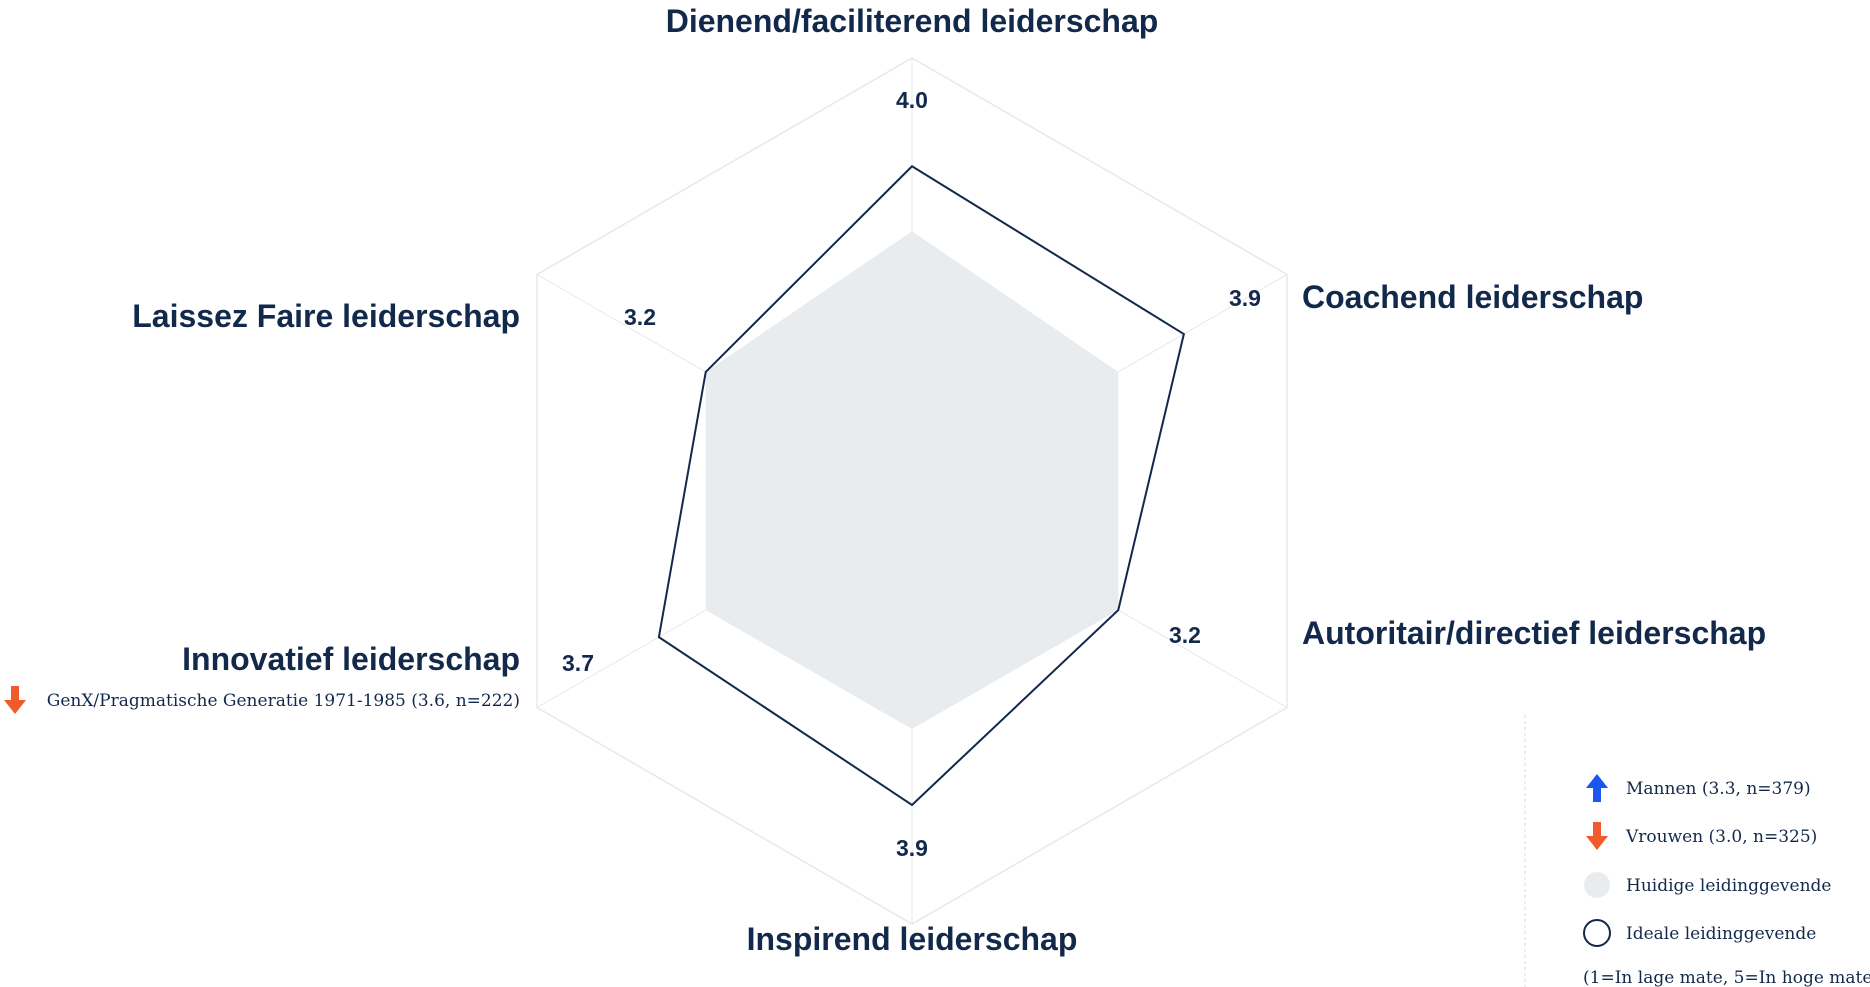  What do you see at coordinates (1597, 933) in the screenshot?
I see `outline-circle-icon` at bounding box center [1597, 933].